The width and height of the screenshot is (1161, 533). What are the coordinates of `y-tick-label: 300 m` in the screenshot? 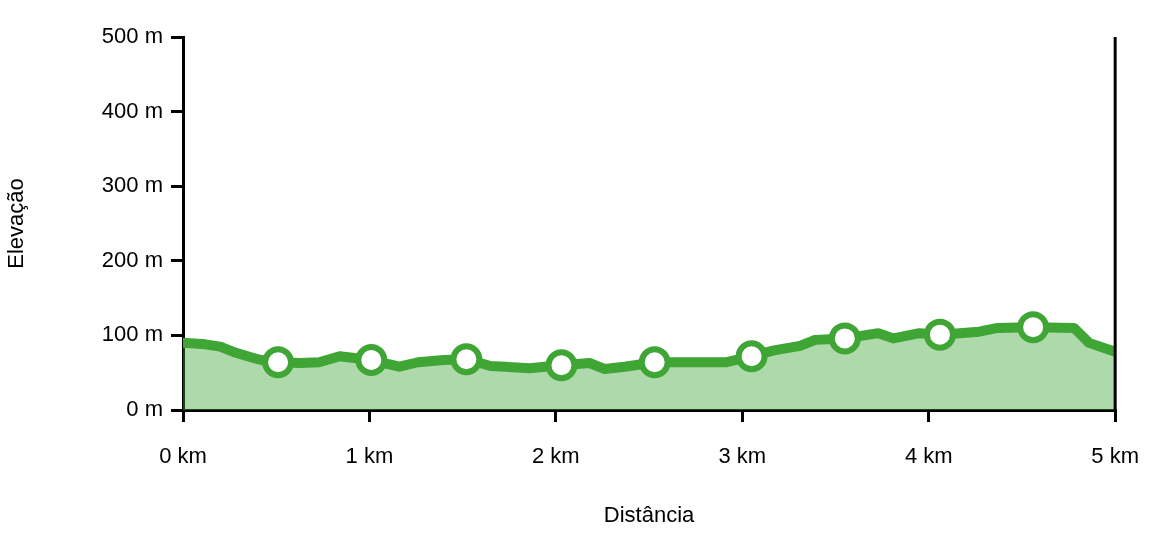 It's located at (132, 185).